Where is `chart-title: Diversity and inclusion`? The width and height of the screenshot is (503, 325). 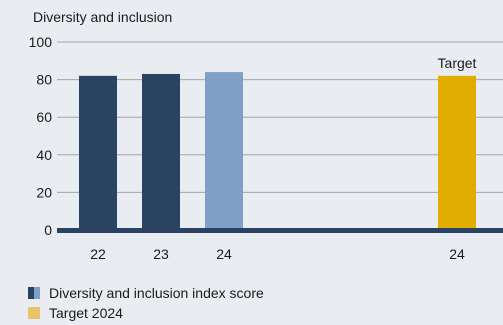
chart-title: Diversity and inclusion is located at coordinates (102, 17).